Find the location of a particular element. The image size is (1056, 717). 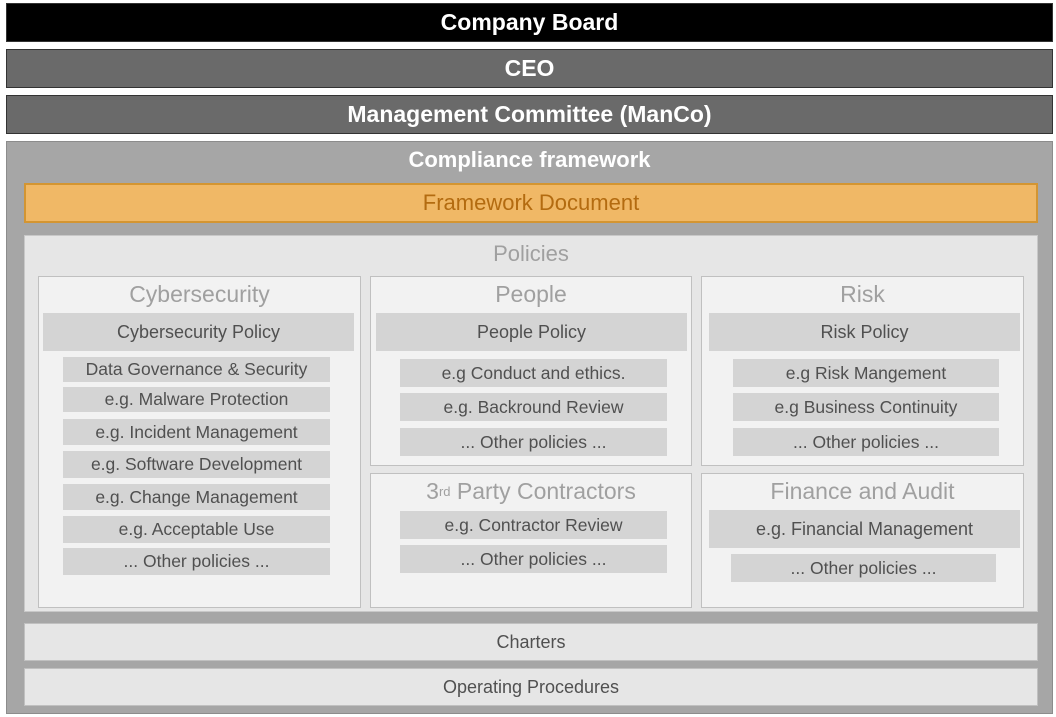

people-policy-item: e.g Conduct and ethics. is located at coordinates (533, 373).